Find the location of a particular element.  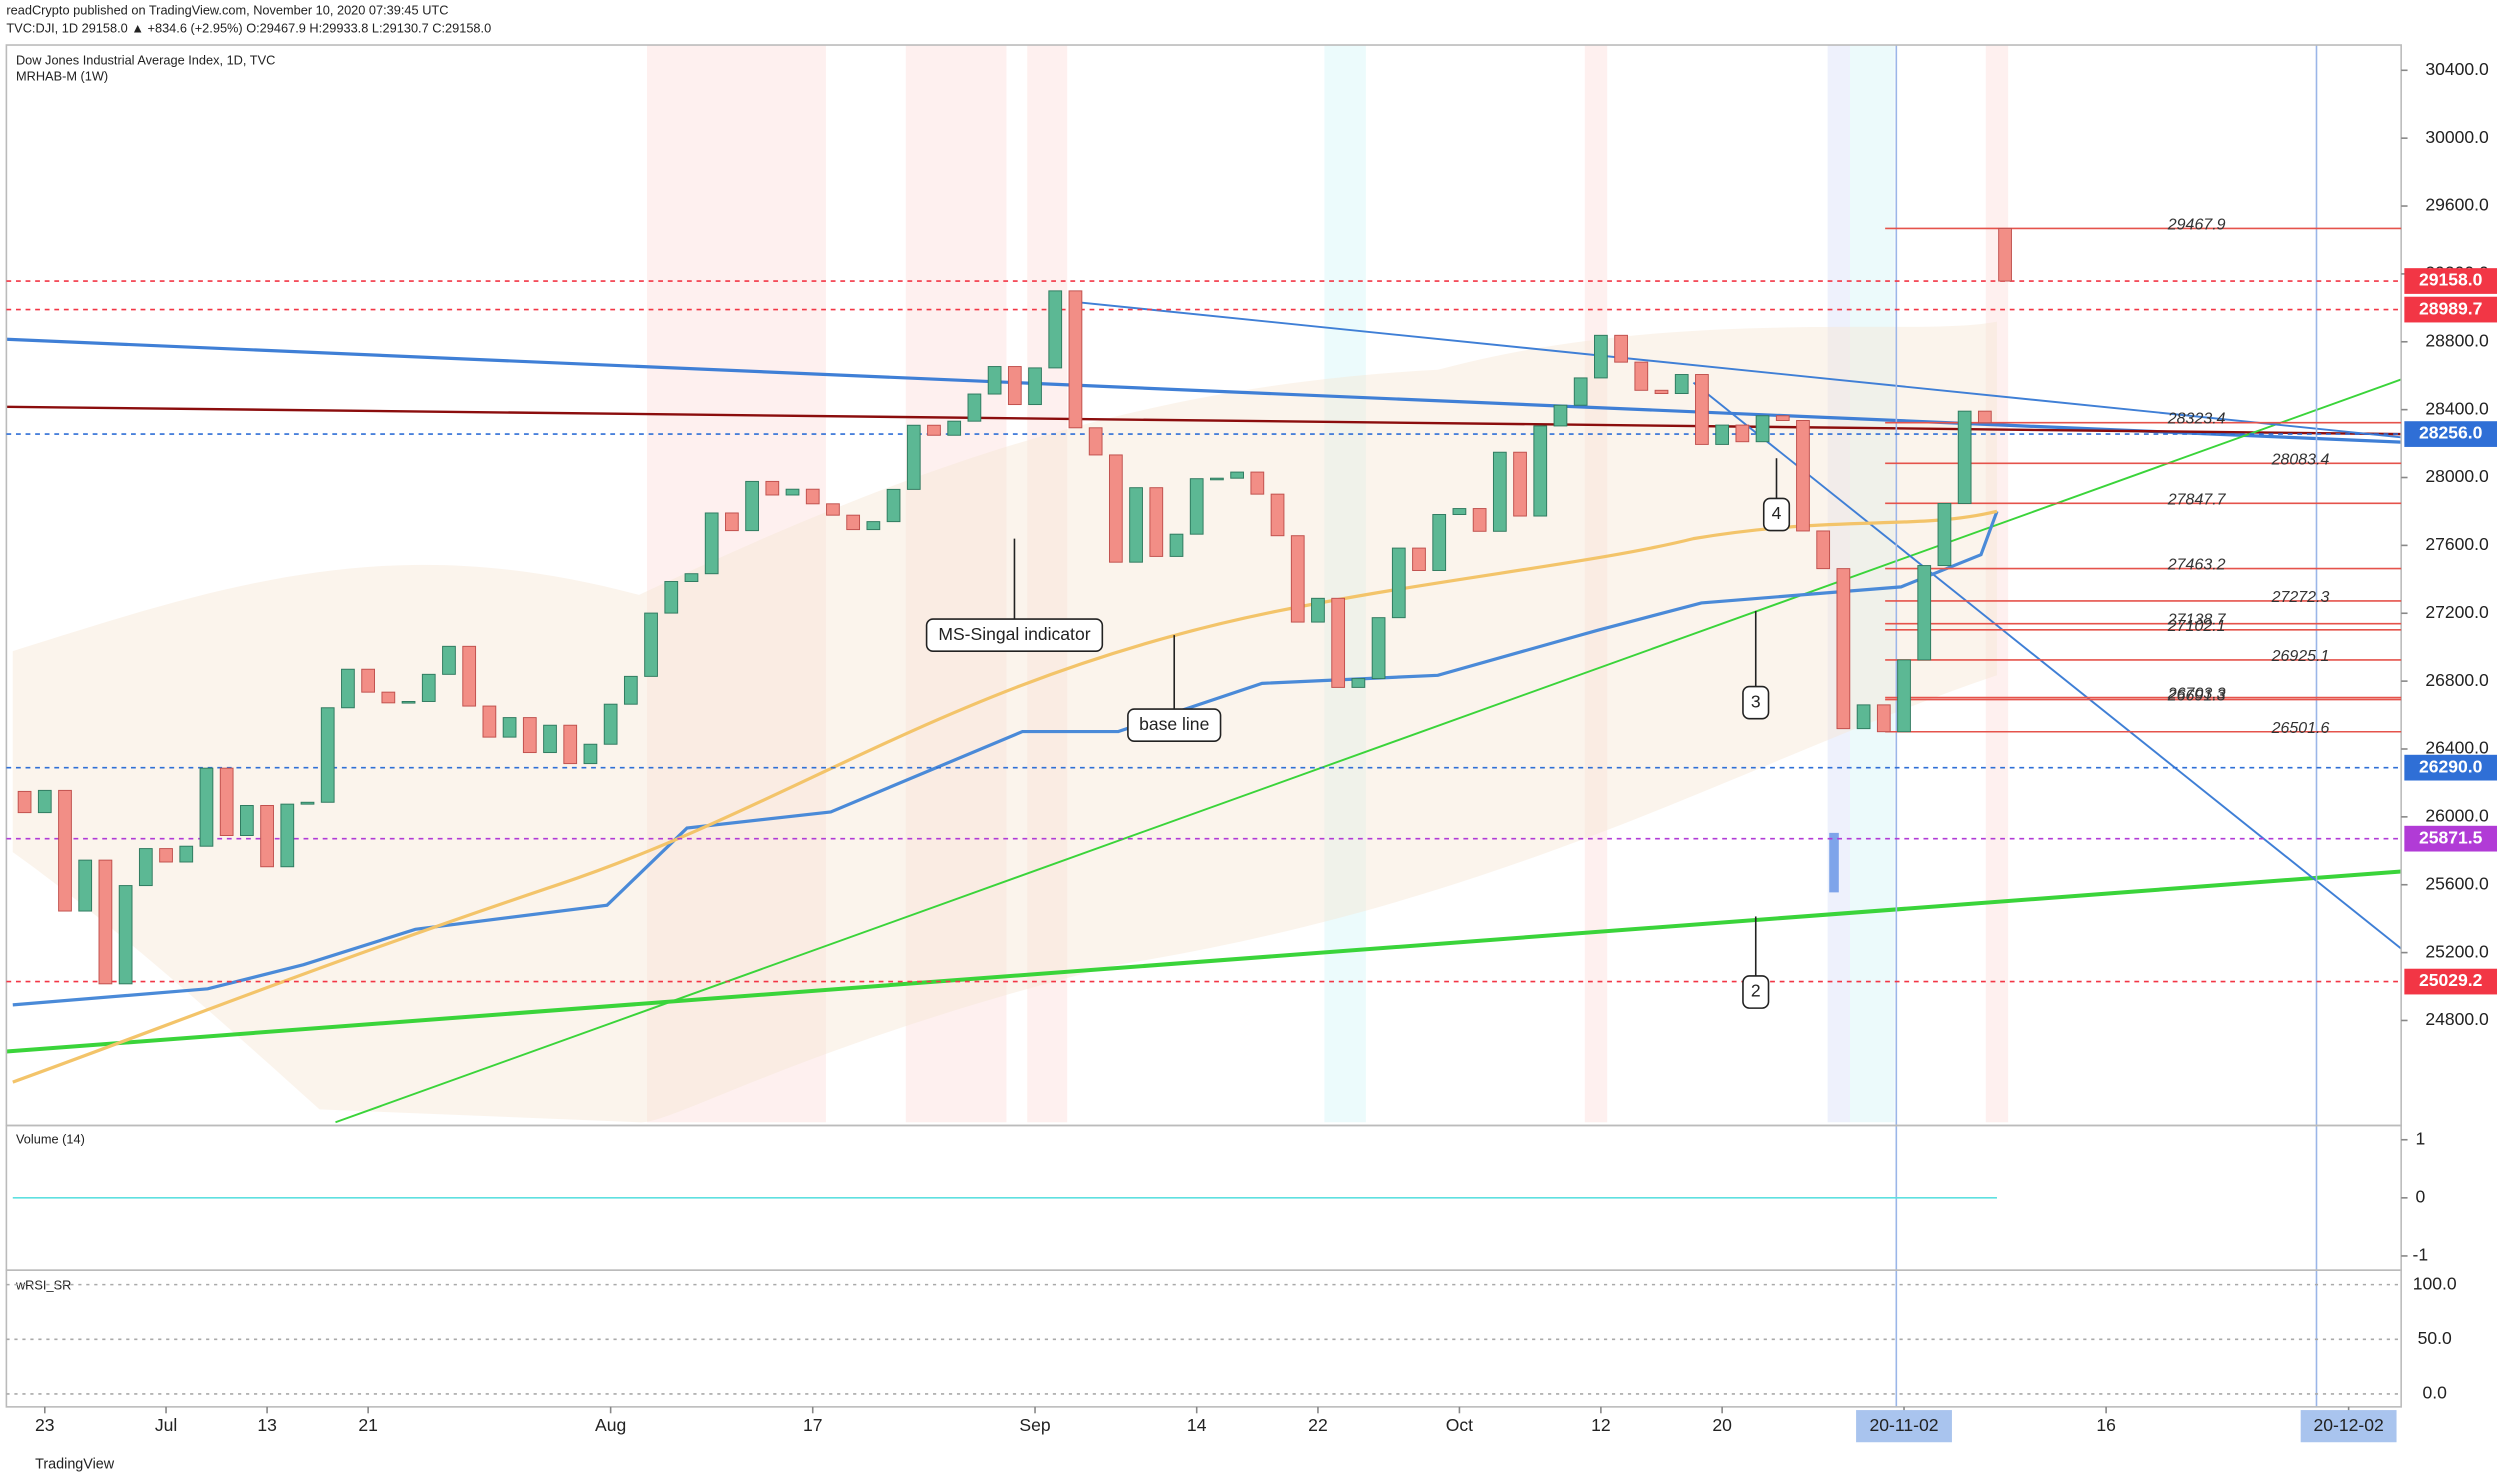

y-tick-label: 28000.0 is located at coordinates (2457, 476).